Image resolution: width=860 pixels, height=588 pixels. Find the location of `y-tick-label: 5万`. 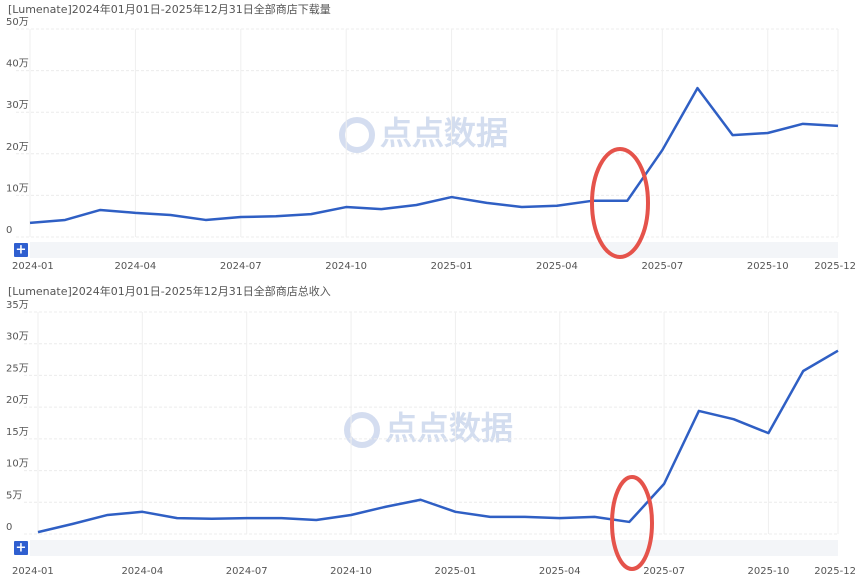

y-tick-label: 5万 is located at coordinates (14, 495).